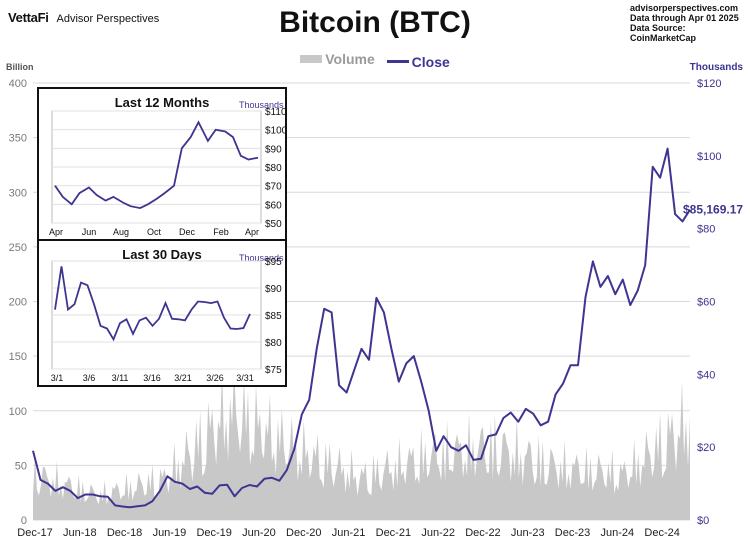 Image resolution: width=750 pixels, height=544 pixels. Describe the element at coordinates (18, 303) in the screenshot. I see `left-tick-label: 200` at that location.